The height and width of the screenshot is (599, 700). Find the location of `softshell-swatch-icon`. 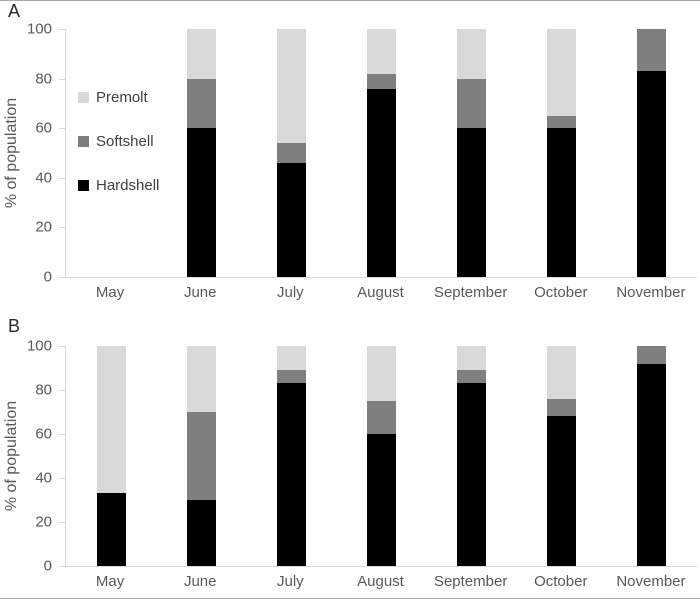

softshell-swatch-icon is located at coordinates (83, 141).